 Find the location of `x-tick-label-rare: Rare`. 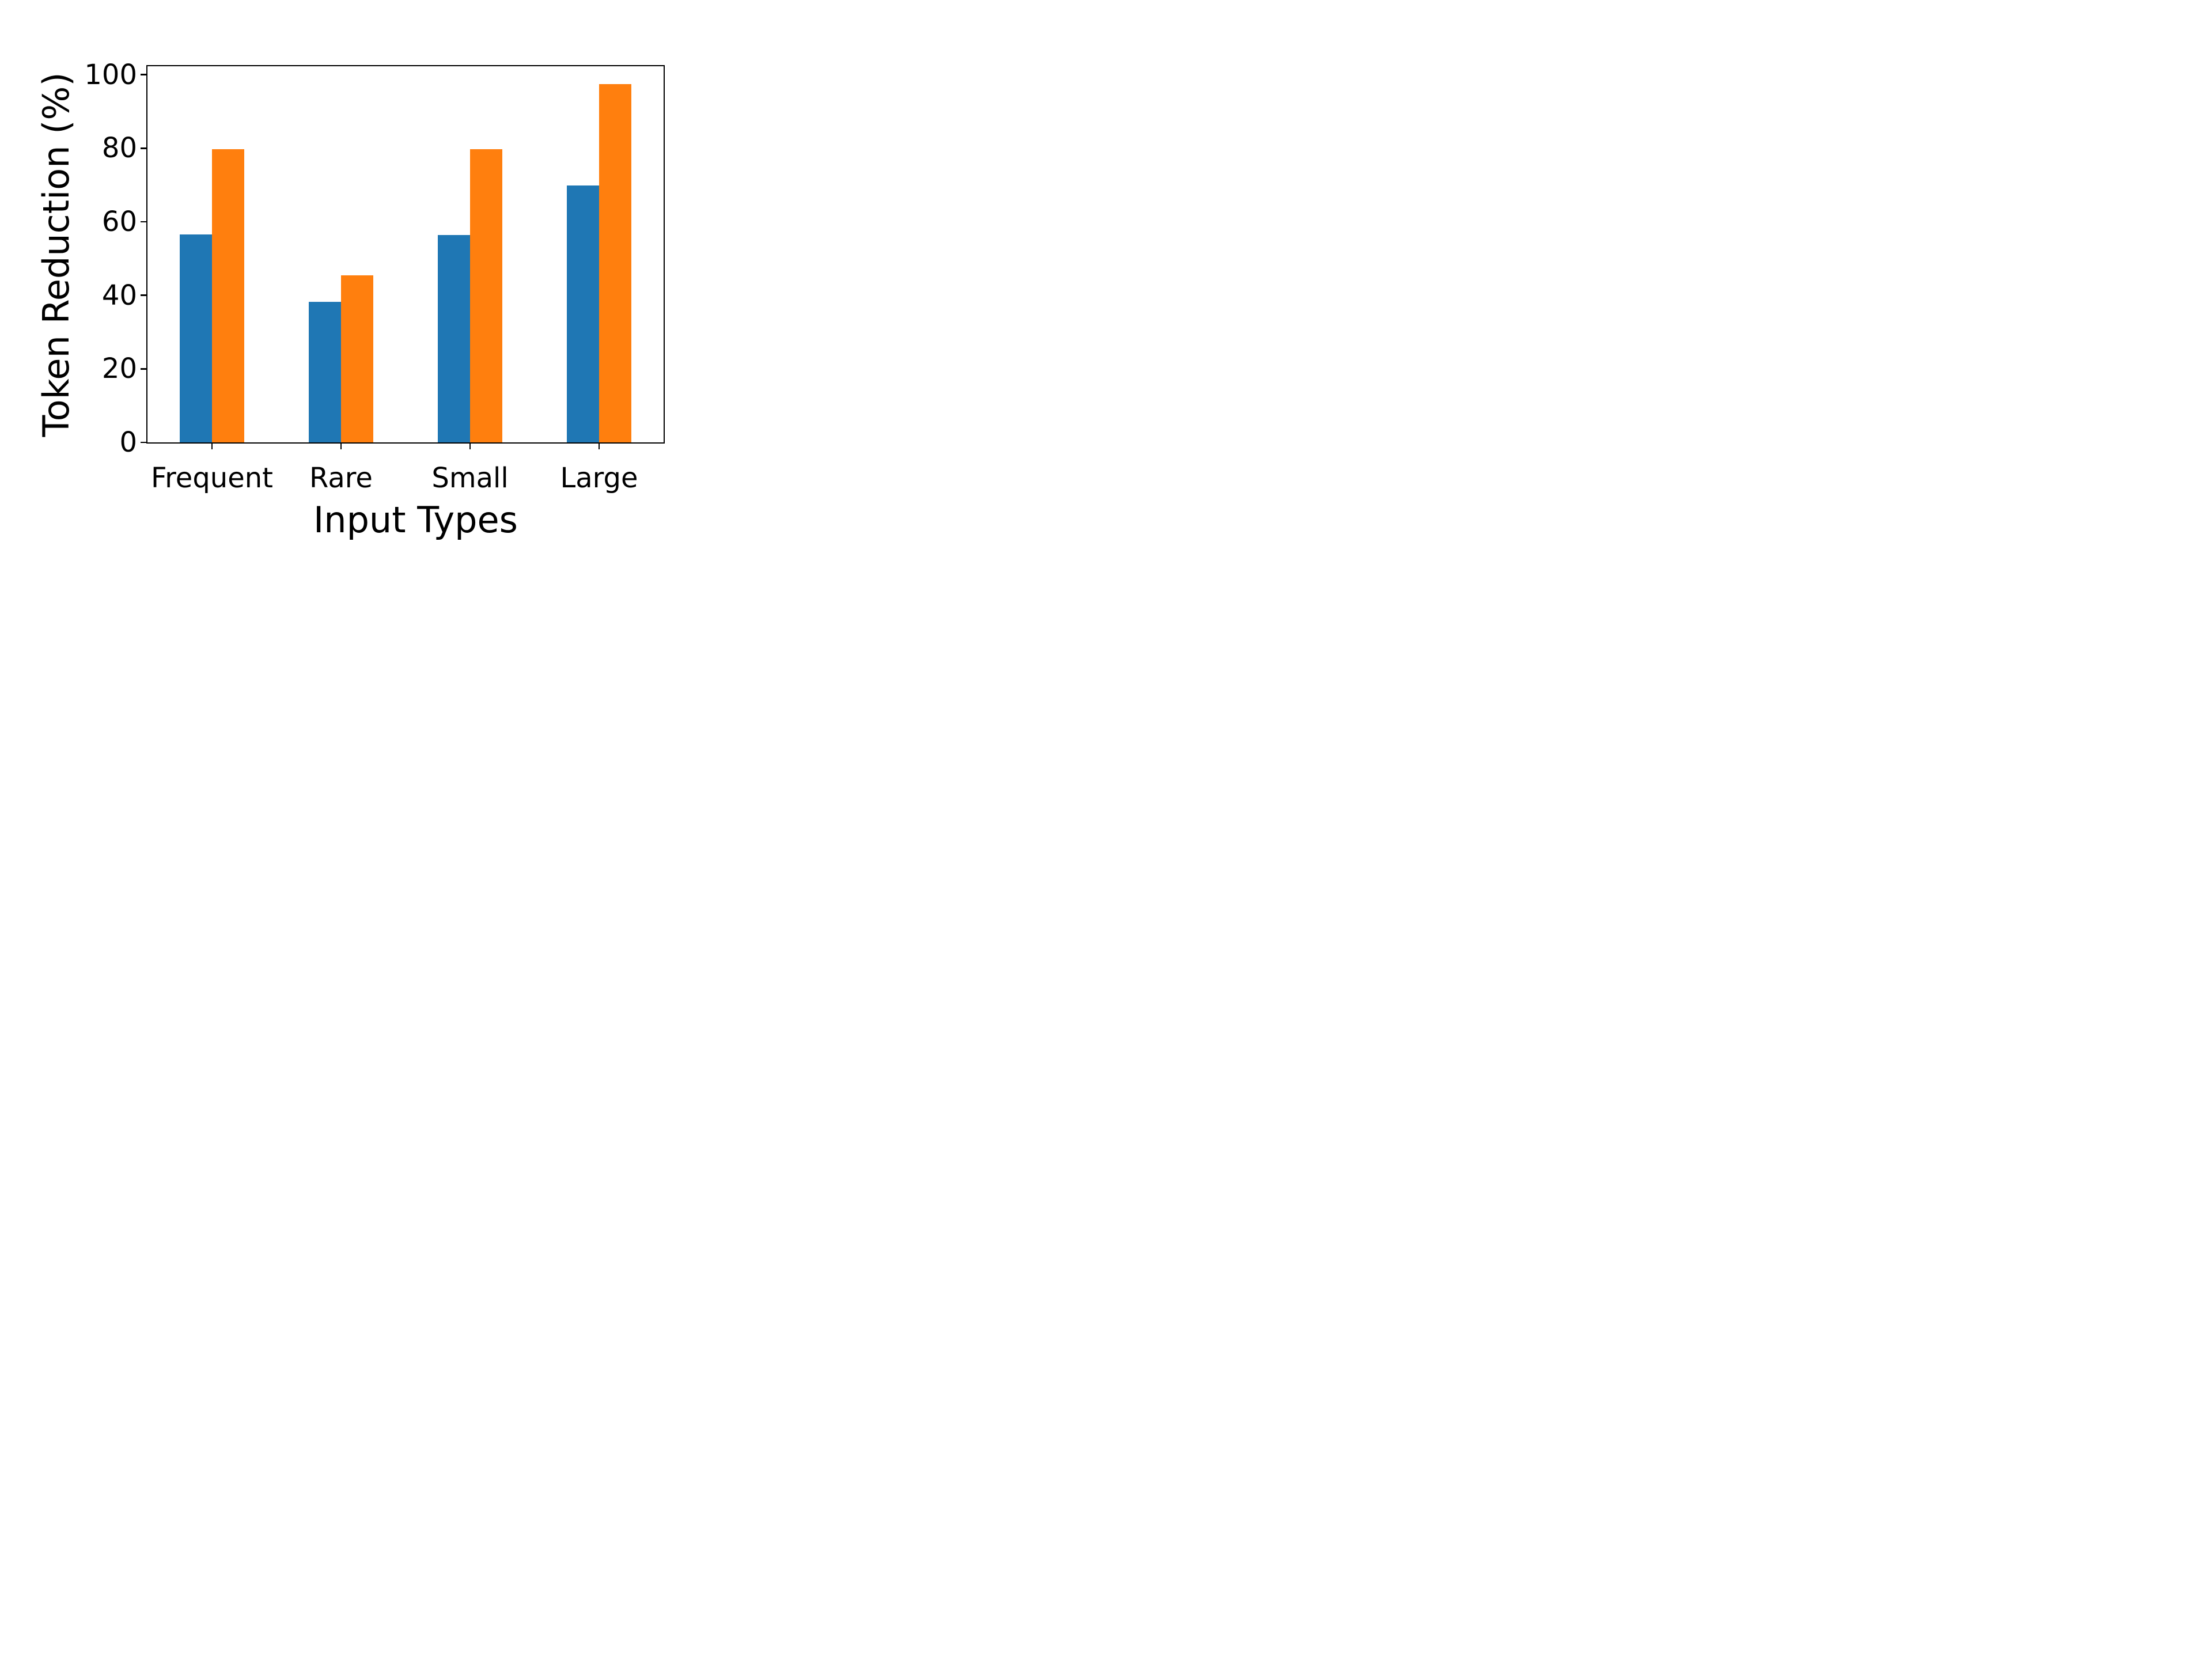

x-tick-label-rare: Rare is located at coordinates (341, 478).